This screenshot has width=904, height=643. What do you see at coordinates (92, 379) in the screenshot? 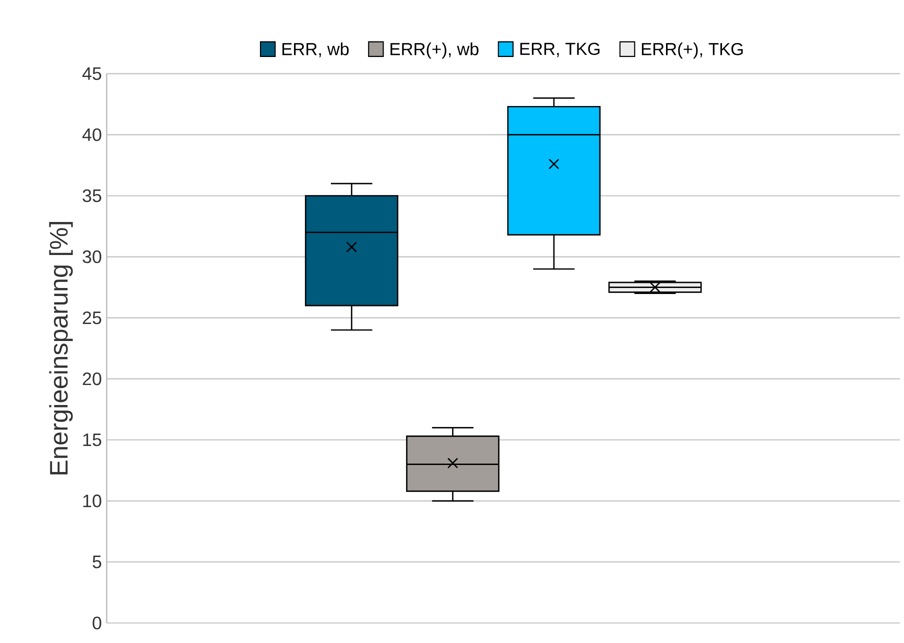
I see `y-tick-label: 20` at bounding box center [92, 379].